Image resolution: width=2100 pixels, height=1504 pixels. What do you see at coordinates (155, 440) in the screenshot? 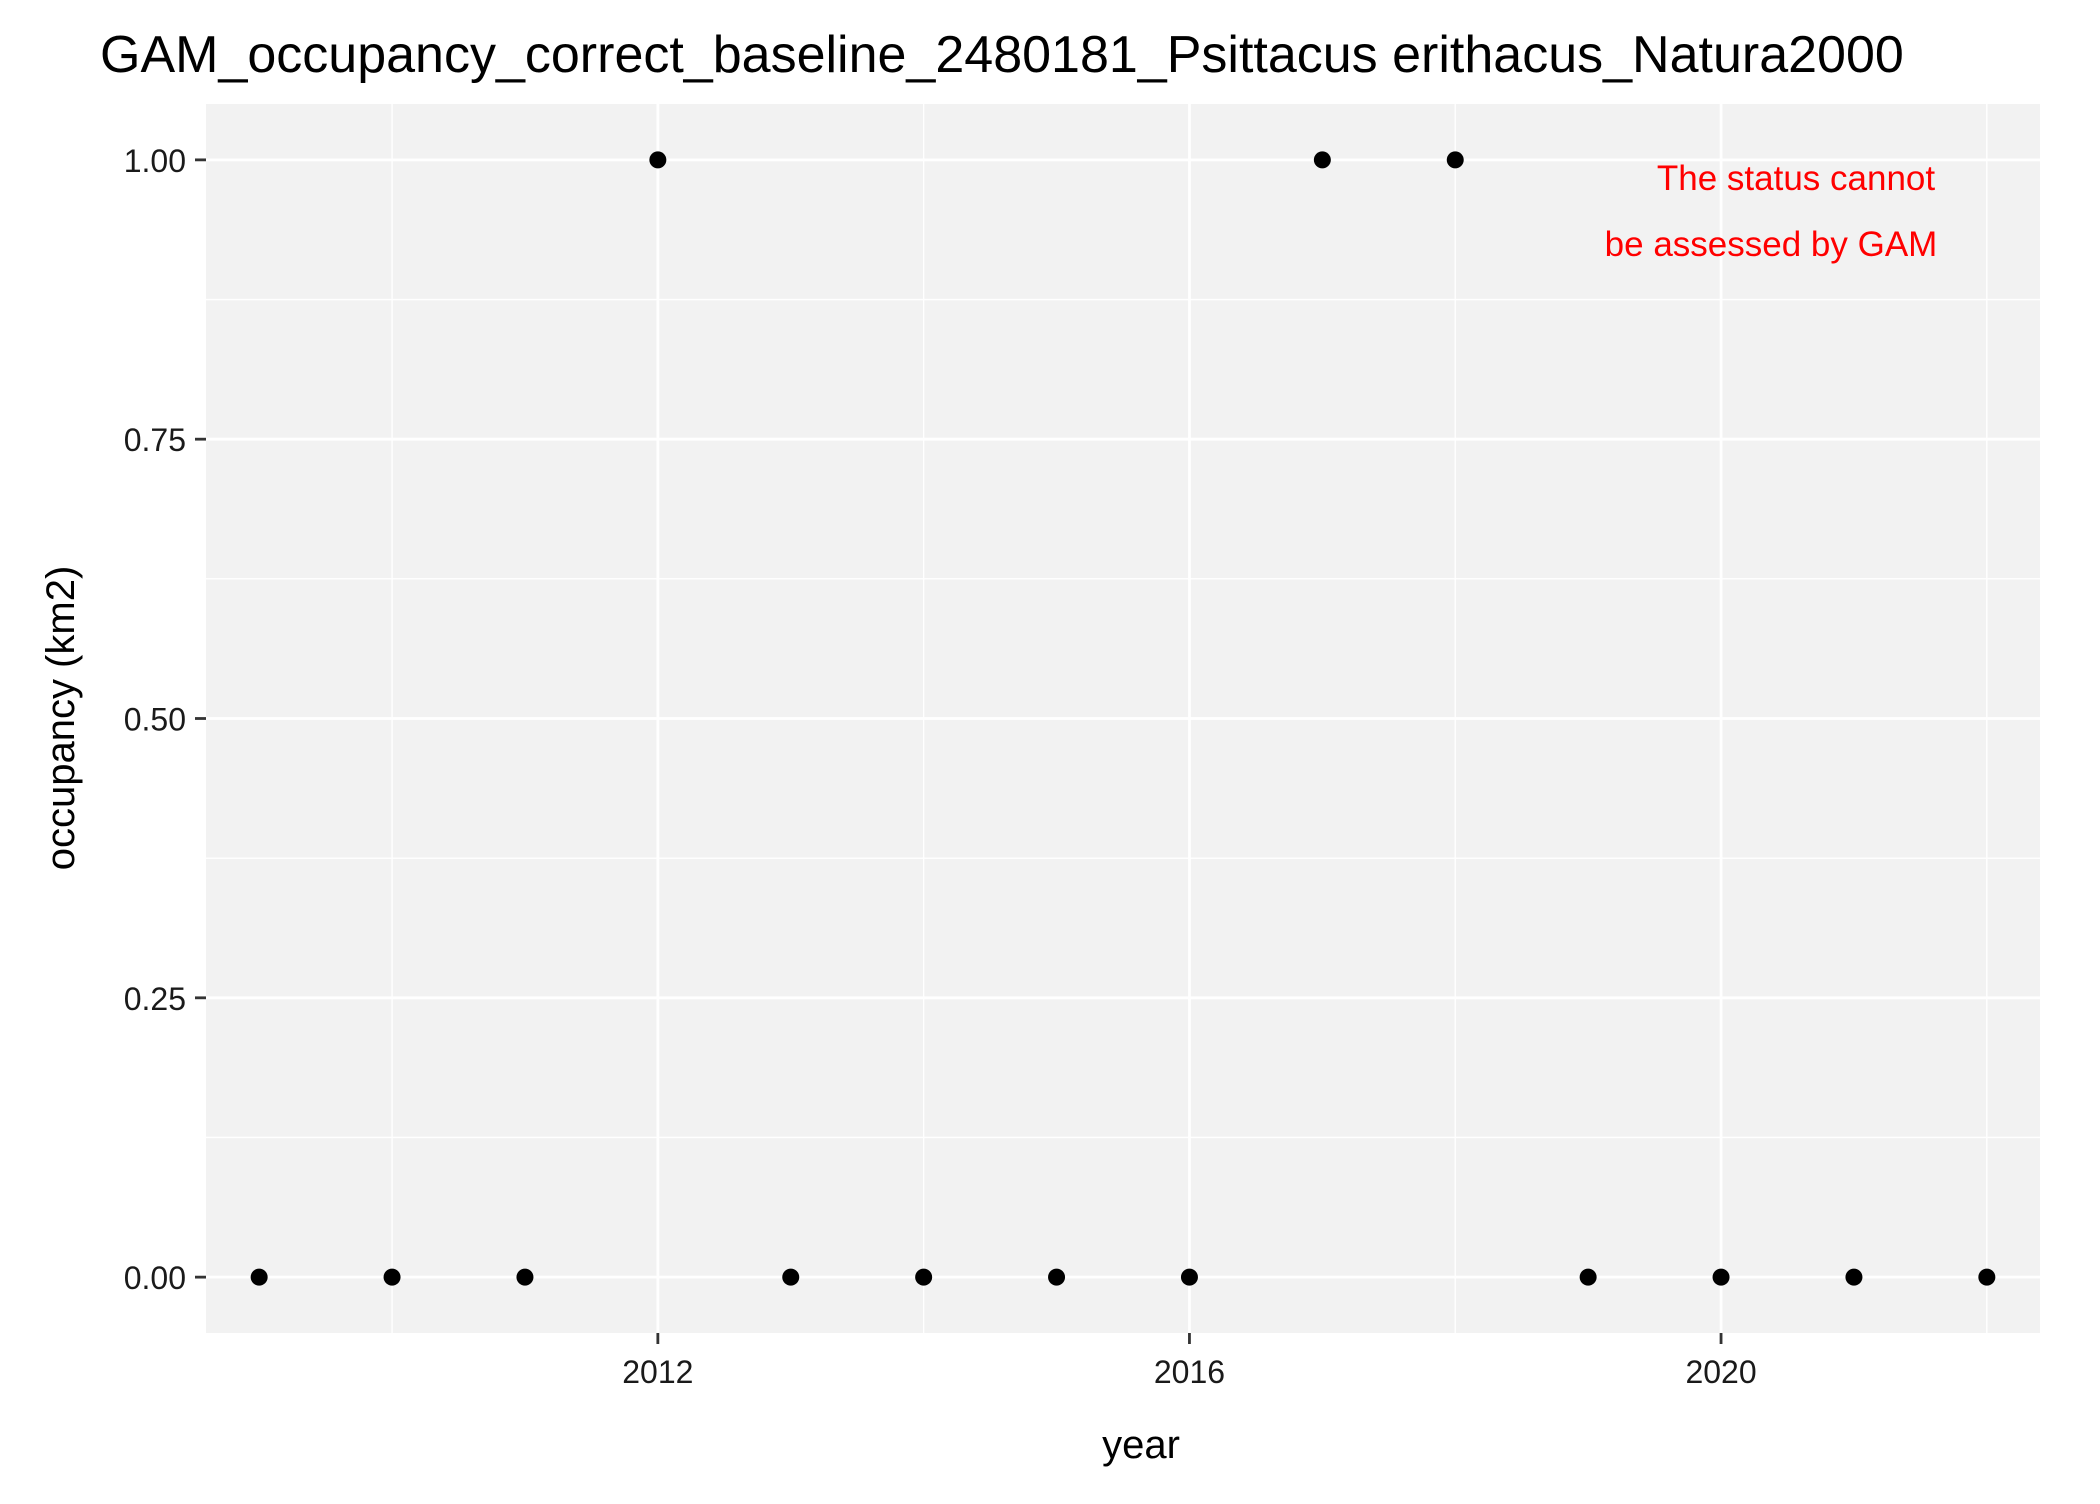
I see `y-tick-label: 0.75` at bounding box center [155, 440].